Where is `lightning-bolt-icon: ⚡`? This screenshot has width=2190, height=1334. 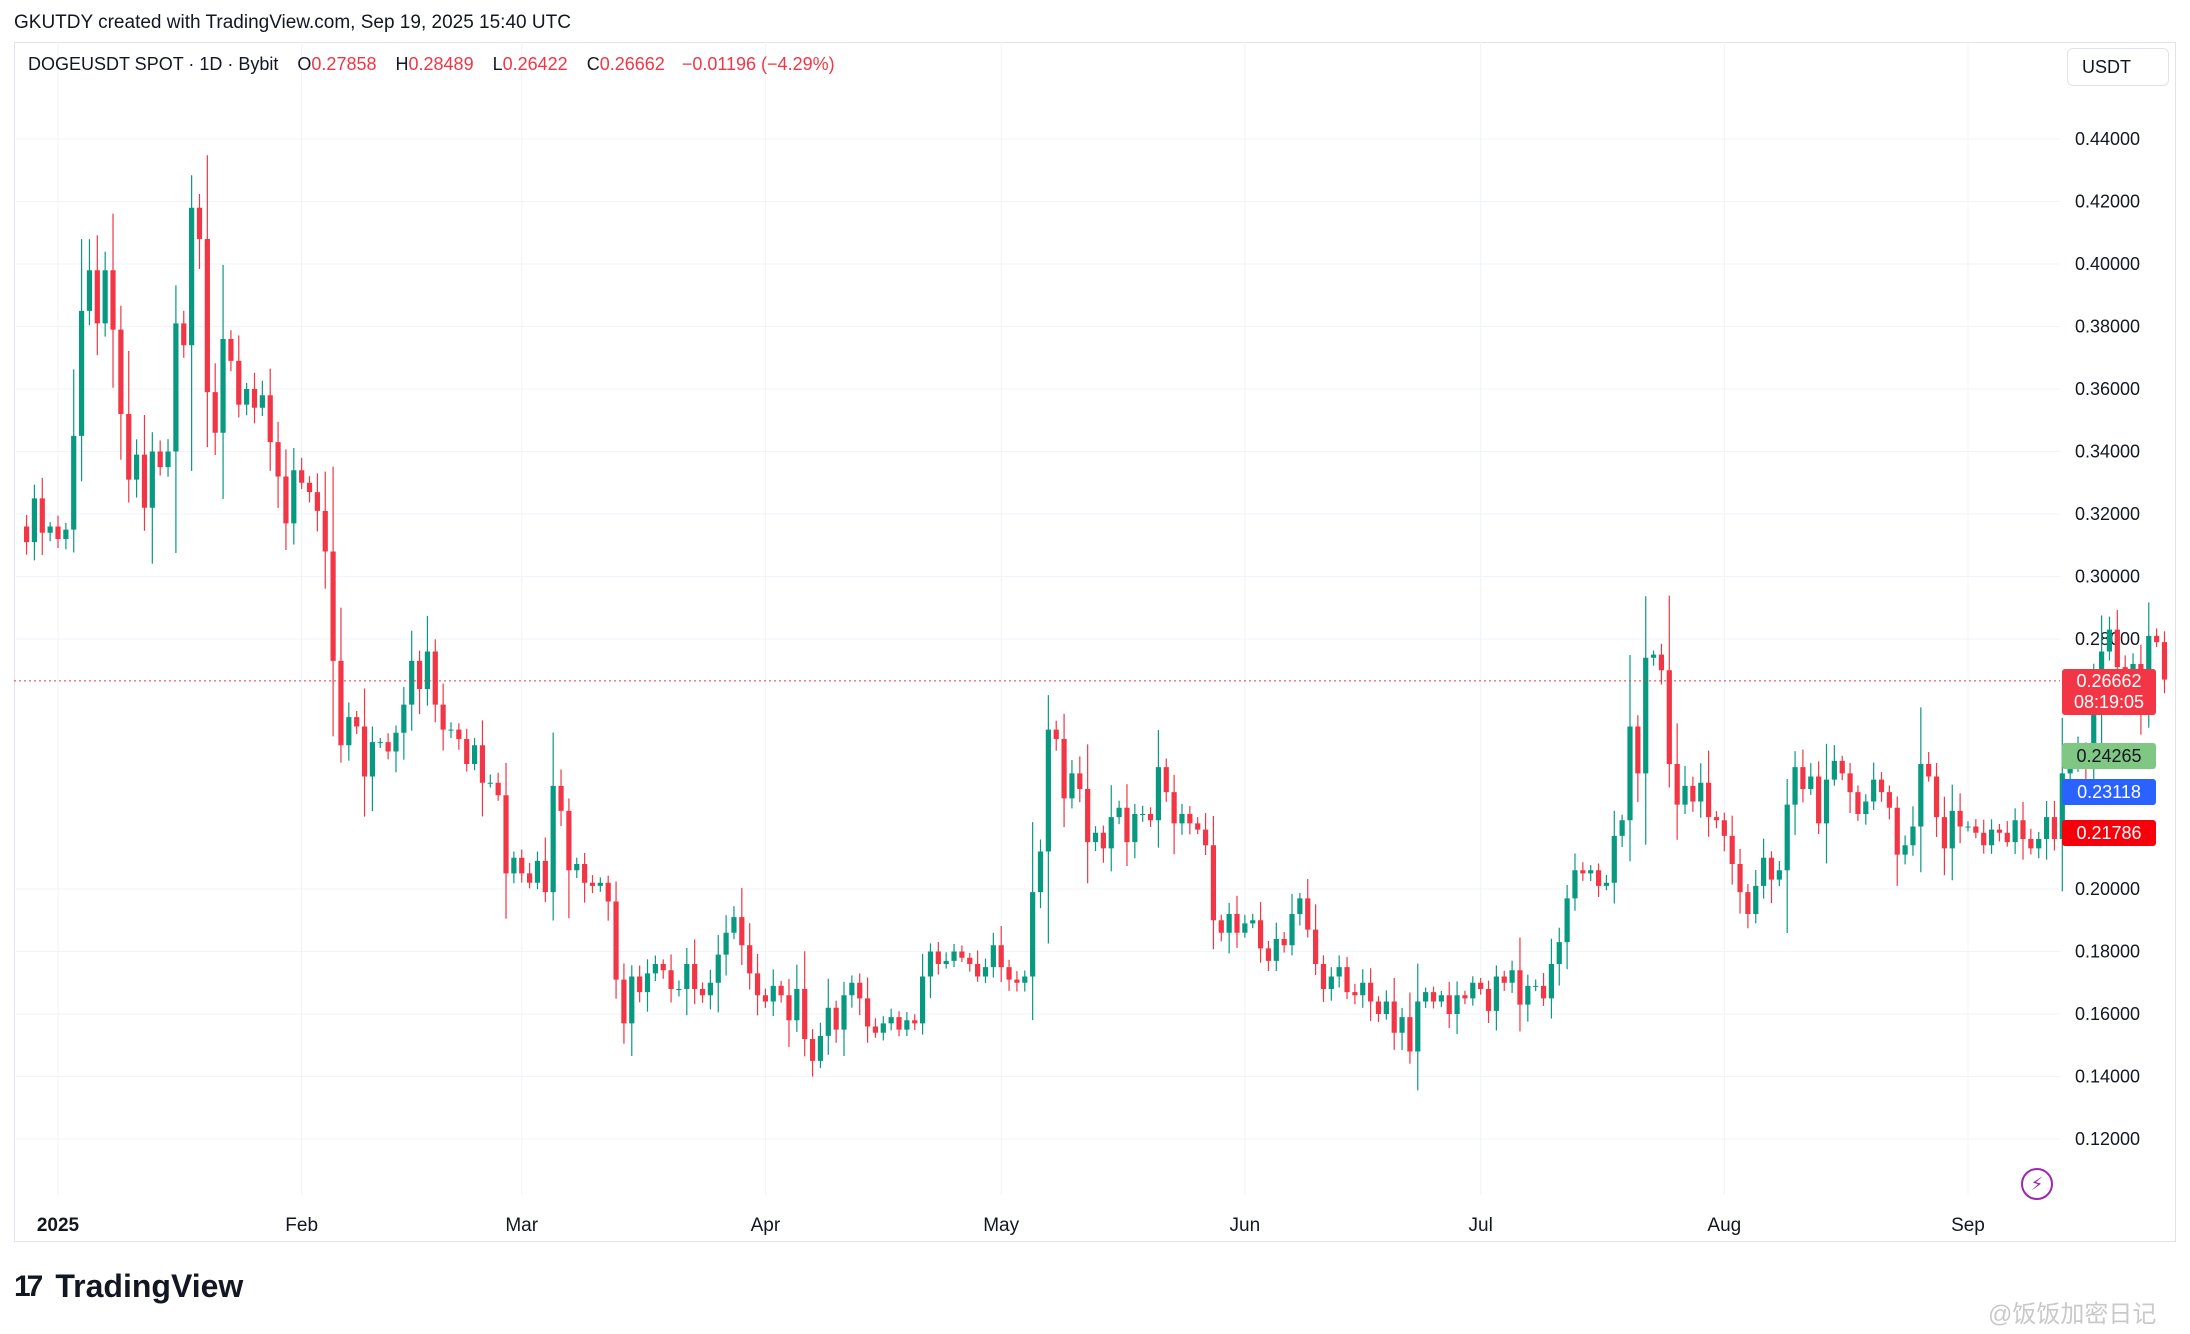 lightning-bolt-icon: ⚡ is located at coordinates (2037, 1184).